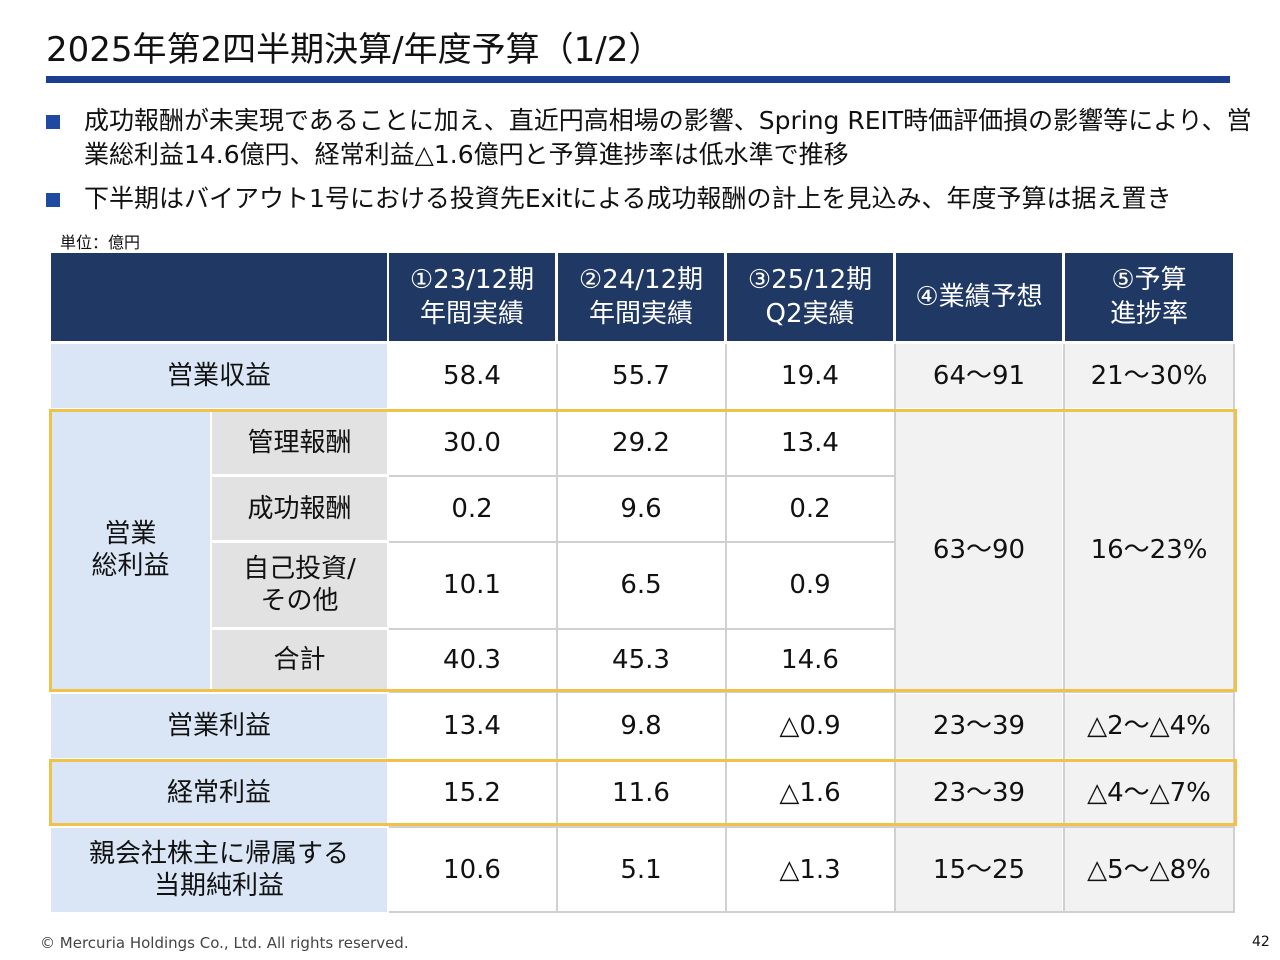 This screenshot has height=960, width=1280. I want to click on table-cell: 6.5, so click(641, 585).